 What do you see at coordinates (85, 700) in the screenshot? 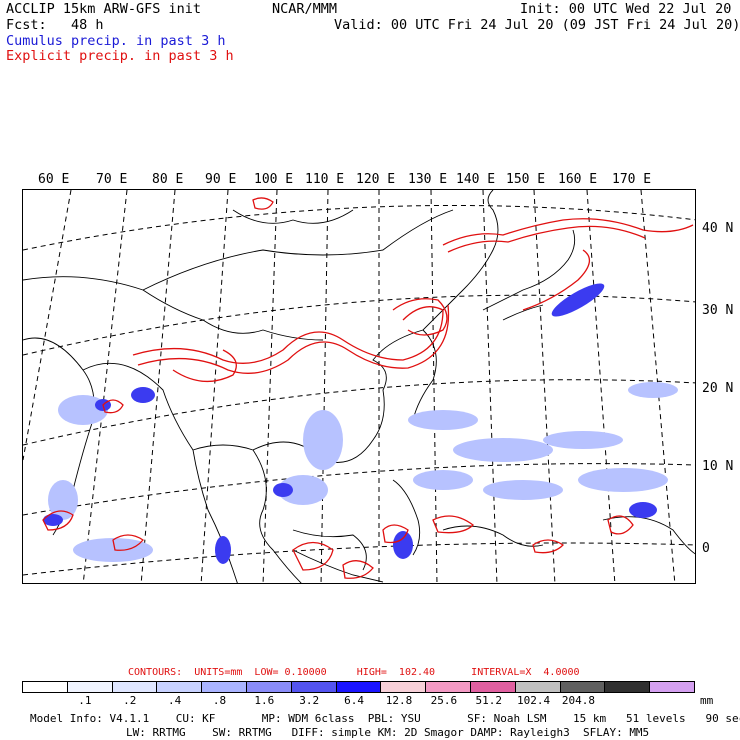
I see `colorbar-tick-label: .1` at bounding box center [85, 700].